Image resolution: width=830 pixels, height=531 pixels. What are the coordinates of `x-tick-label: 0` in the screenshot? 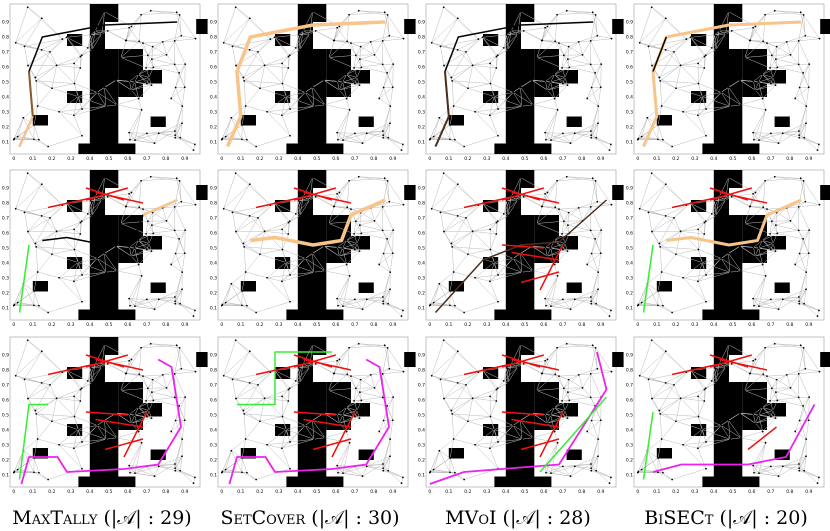 It's located at (13, 325).